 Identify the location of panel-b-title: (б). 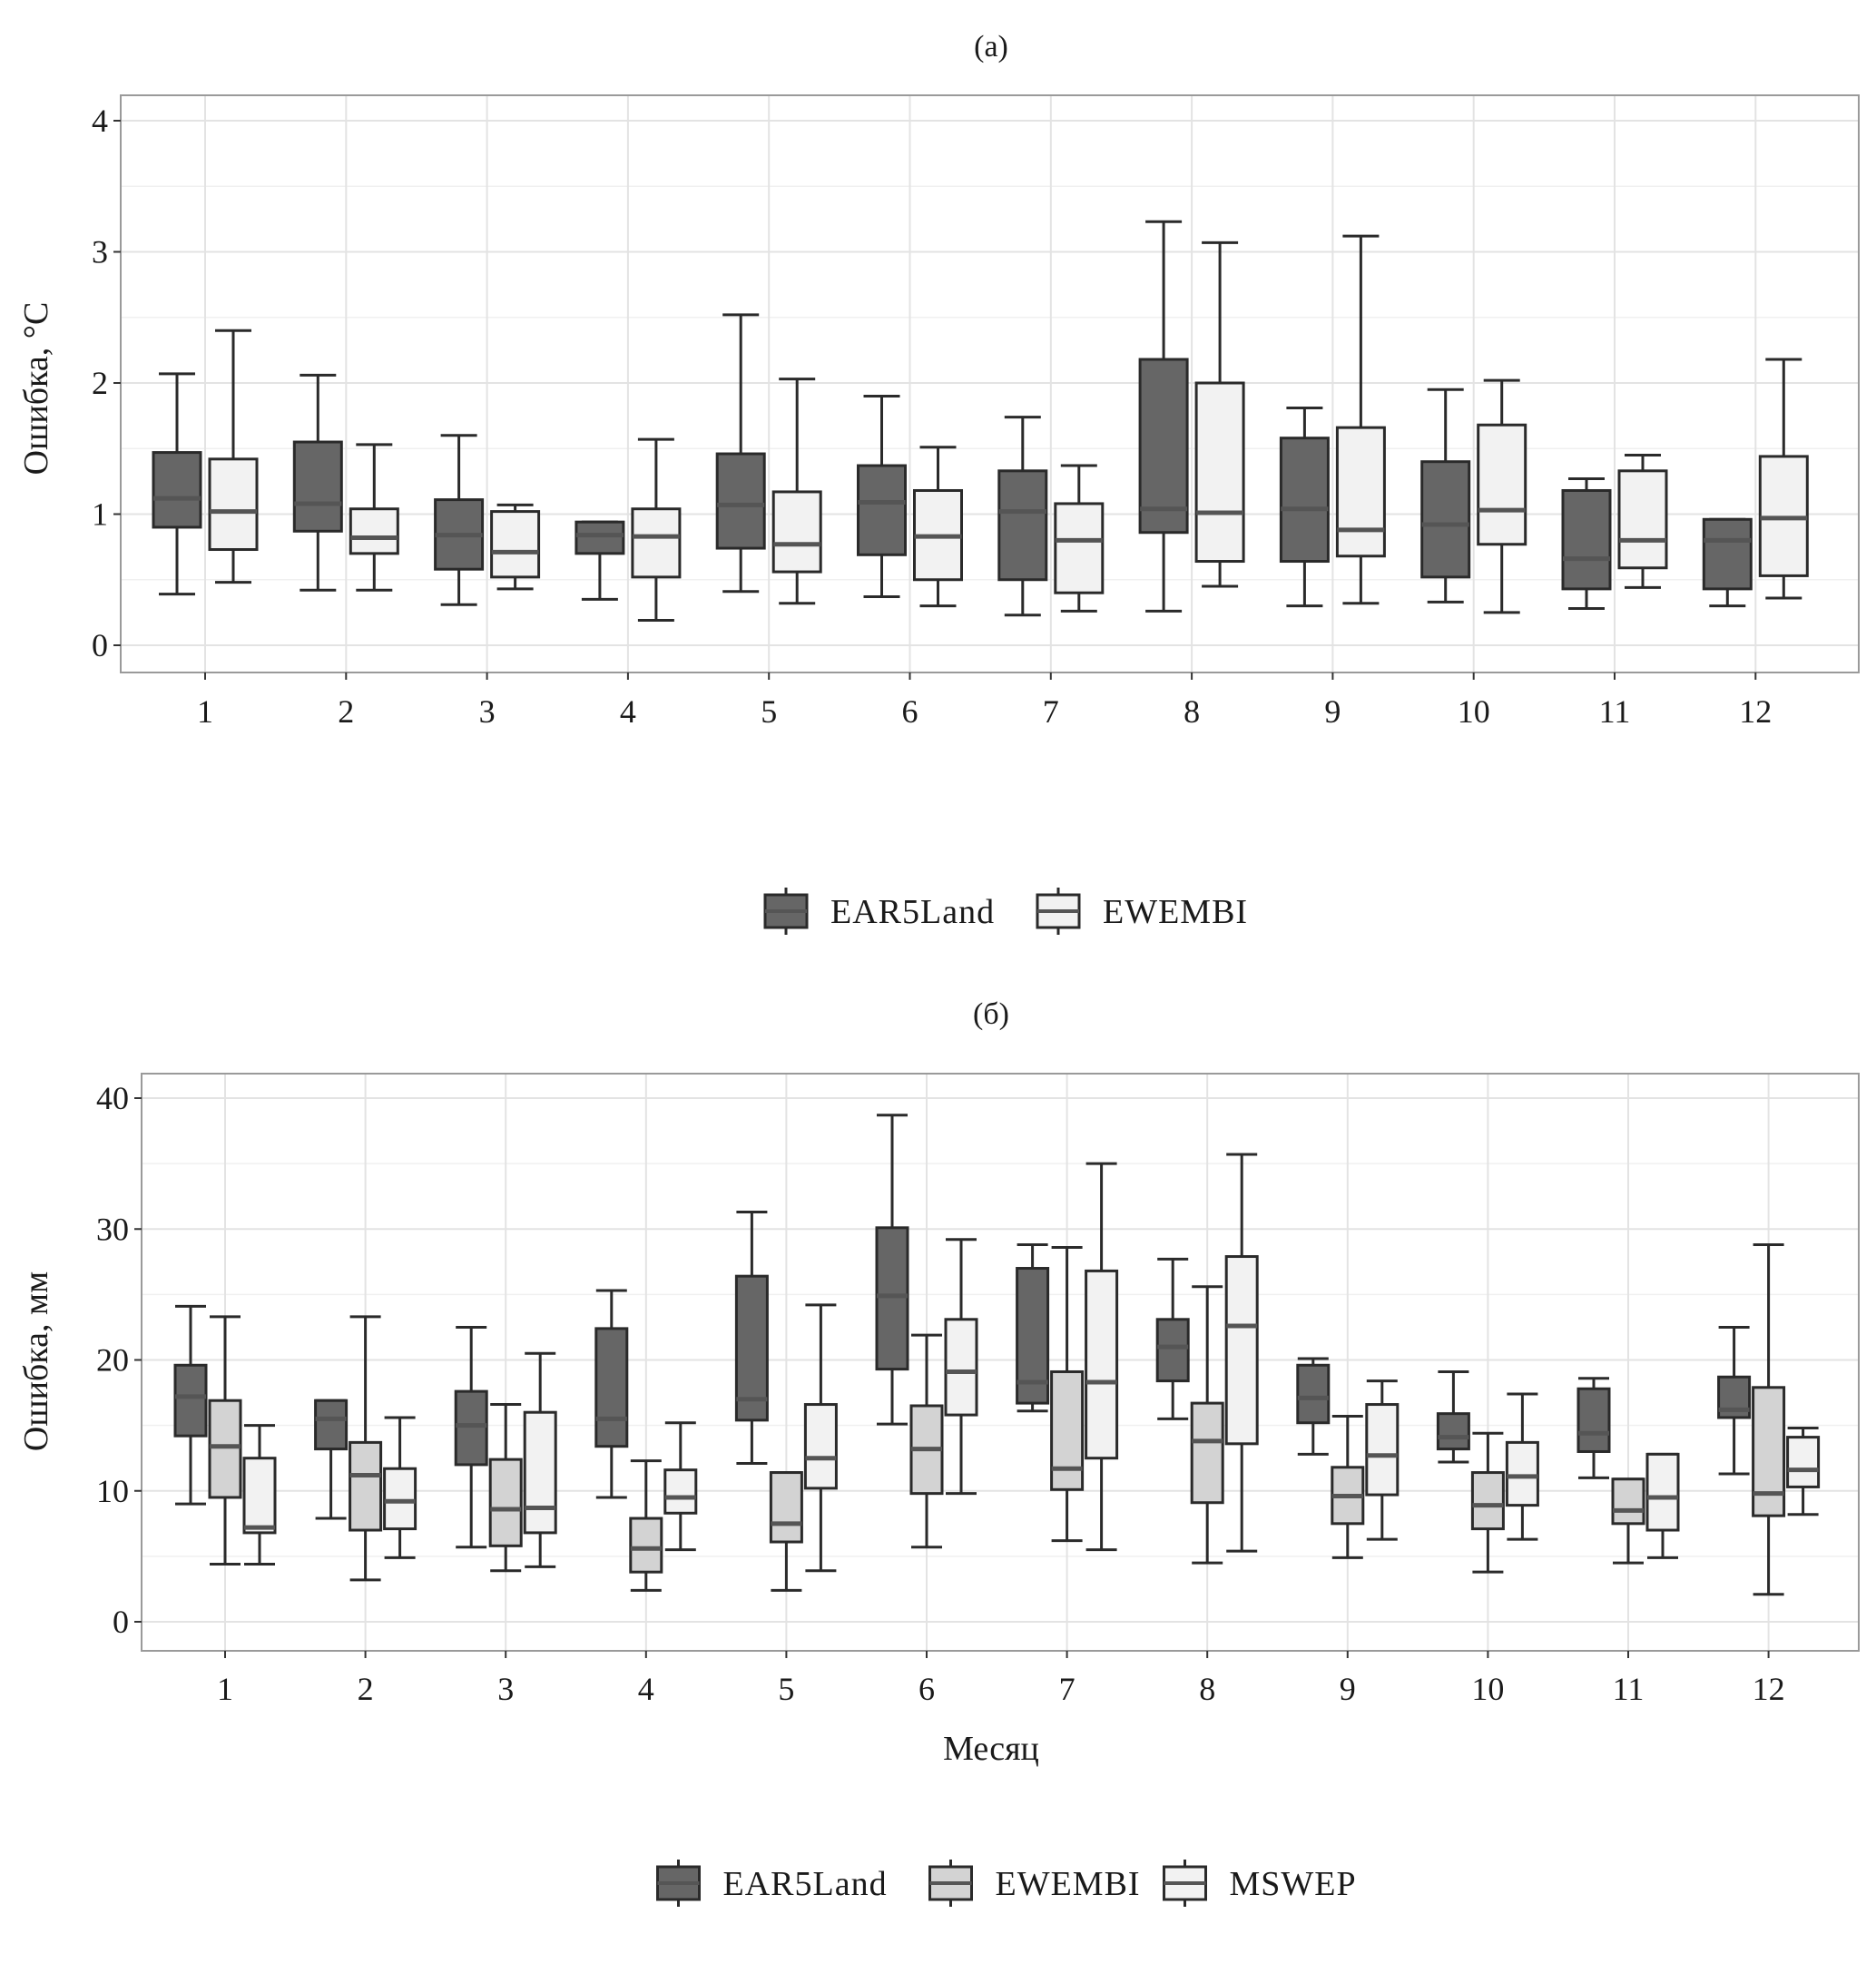
(991, 1014).